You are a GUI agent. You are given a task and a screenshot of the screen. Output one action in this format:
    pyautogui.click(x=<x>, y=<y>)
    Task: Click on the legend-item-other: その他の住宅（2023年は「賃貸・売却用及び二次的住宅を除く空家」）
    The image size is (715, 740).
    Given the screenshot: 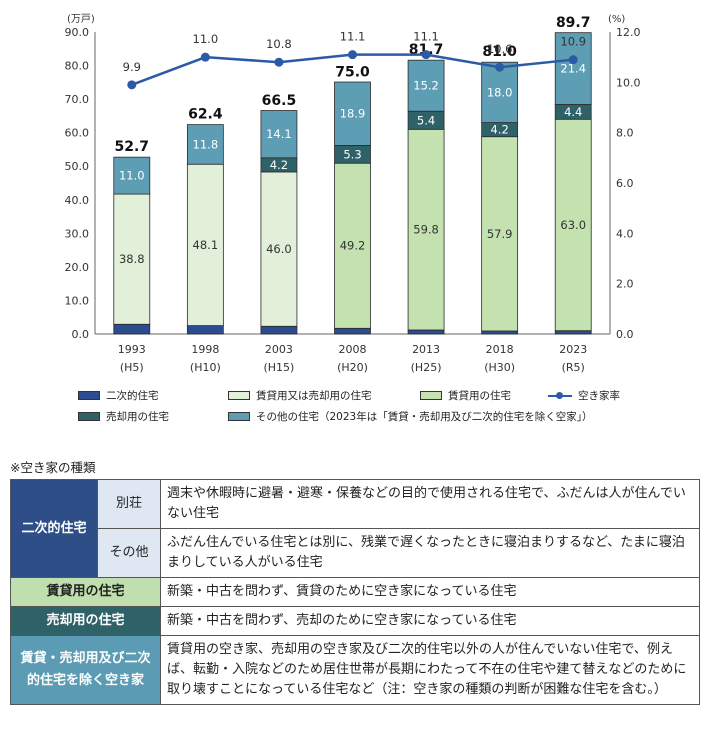 What is the action you would take?
    pyautogui.click(x=410, y=416)
    